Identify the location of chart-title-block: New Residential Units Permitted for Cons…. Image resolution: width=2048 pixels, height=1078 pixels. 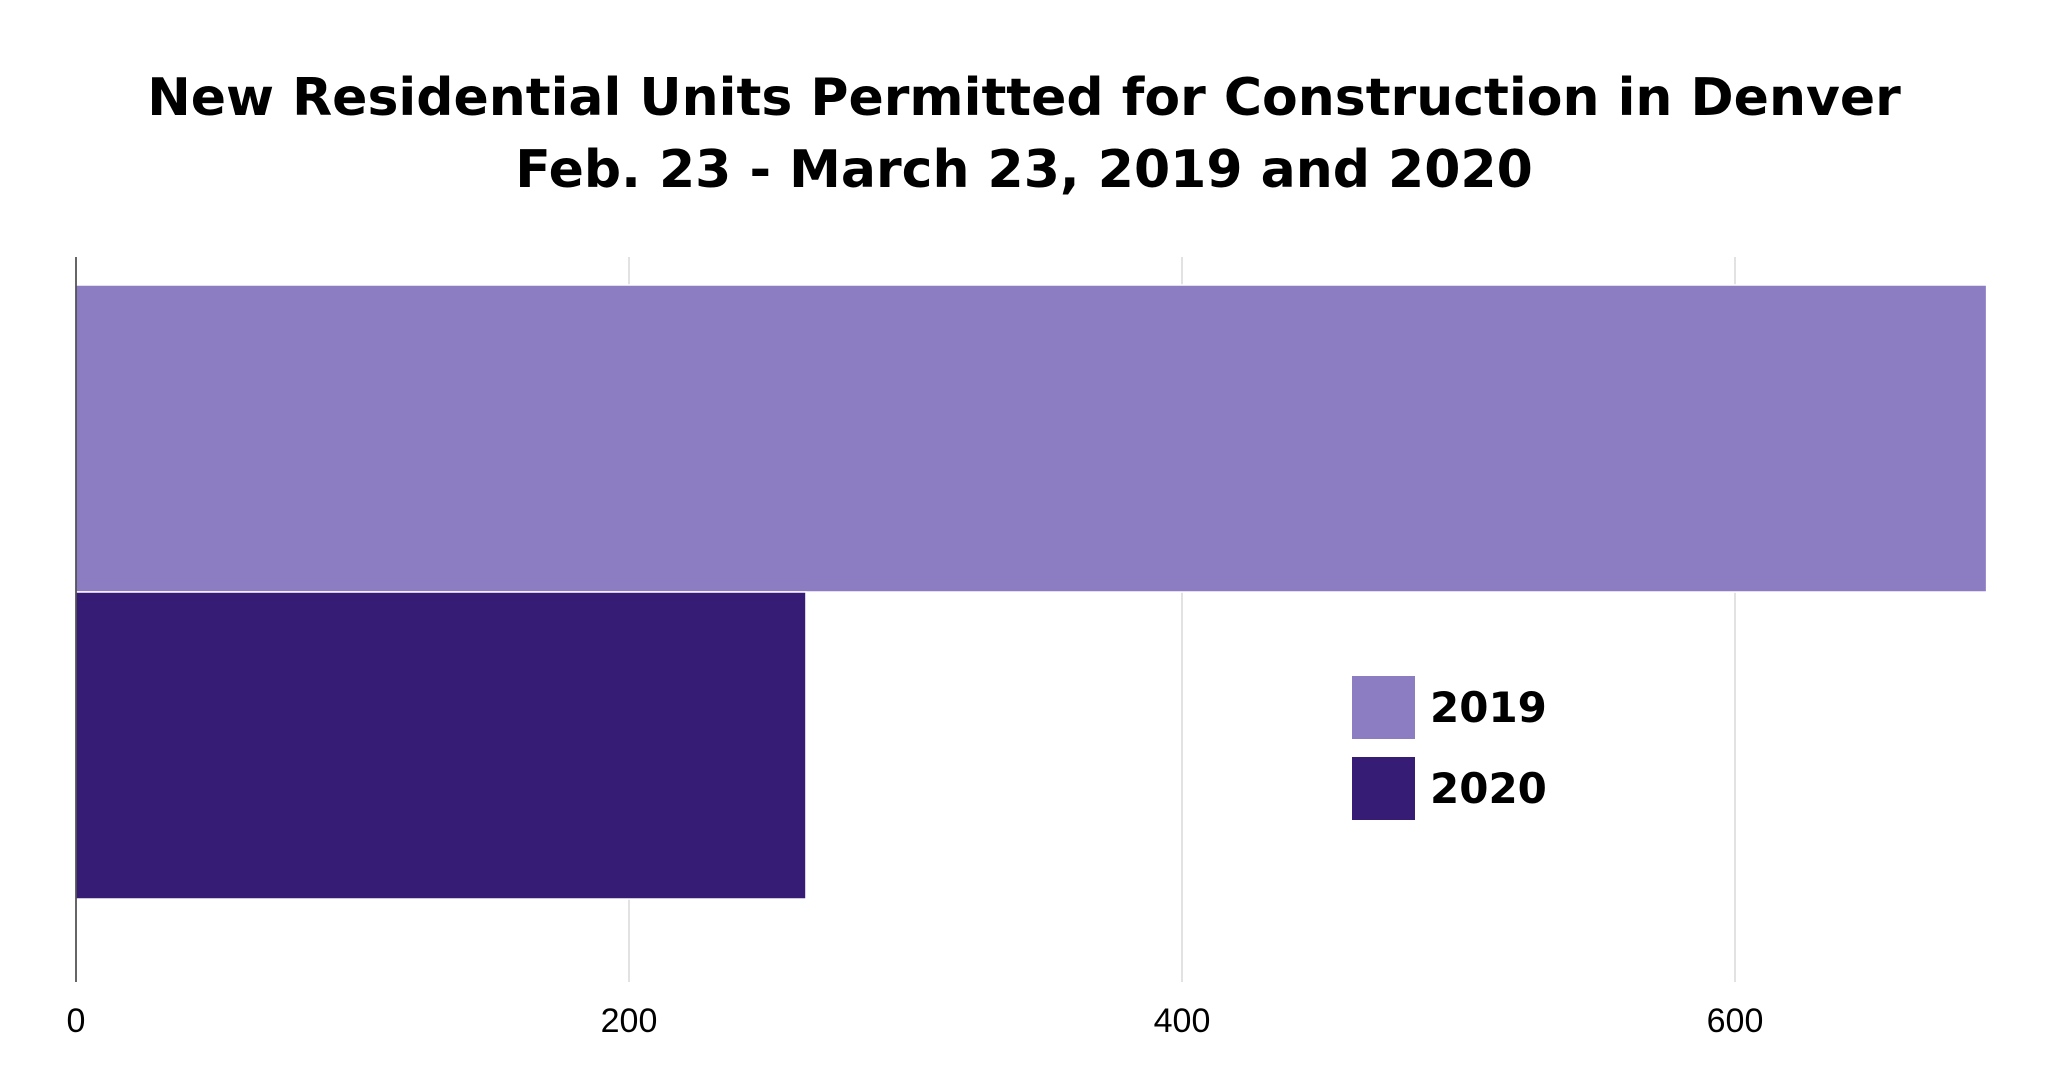
(1024, 134).